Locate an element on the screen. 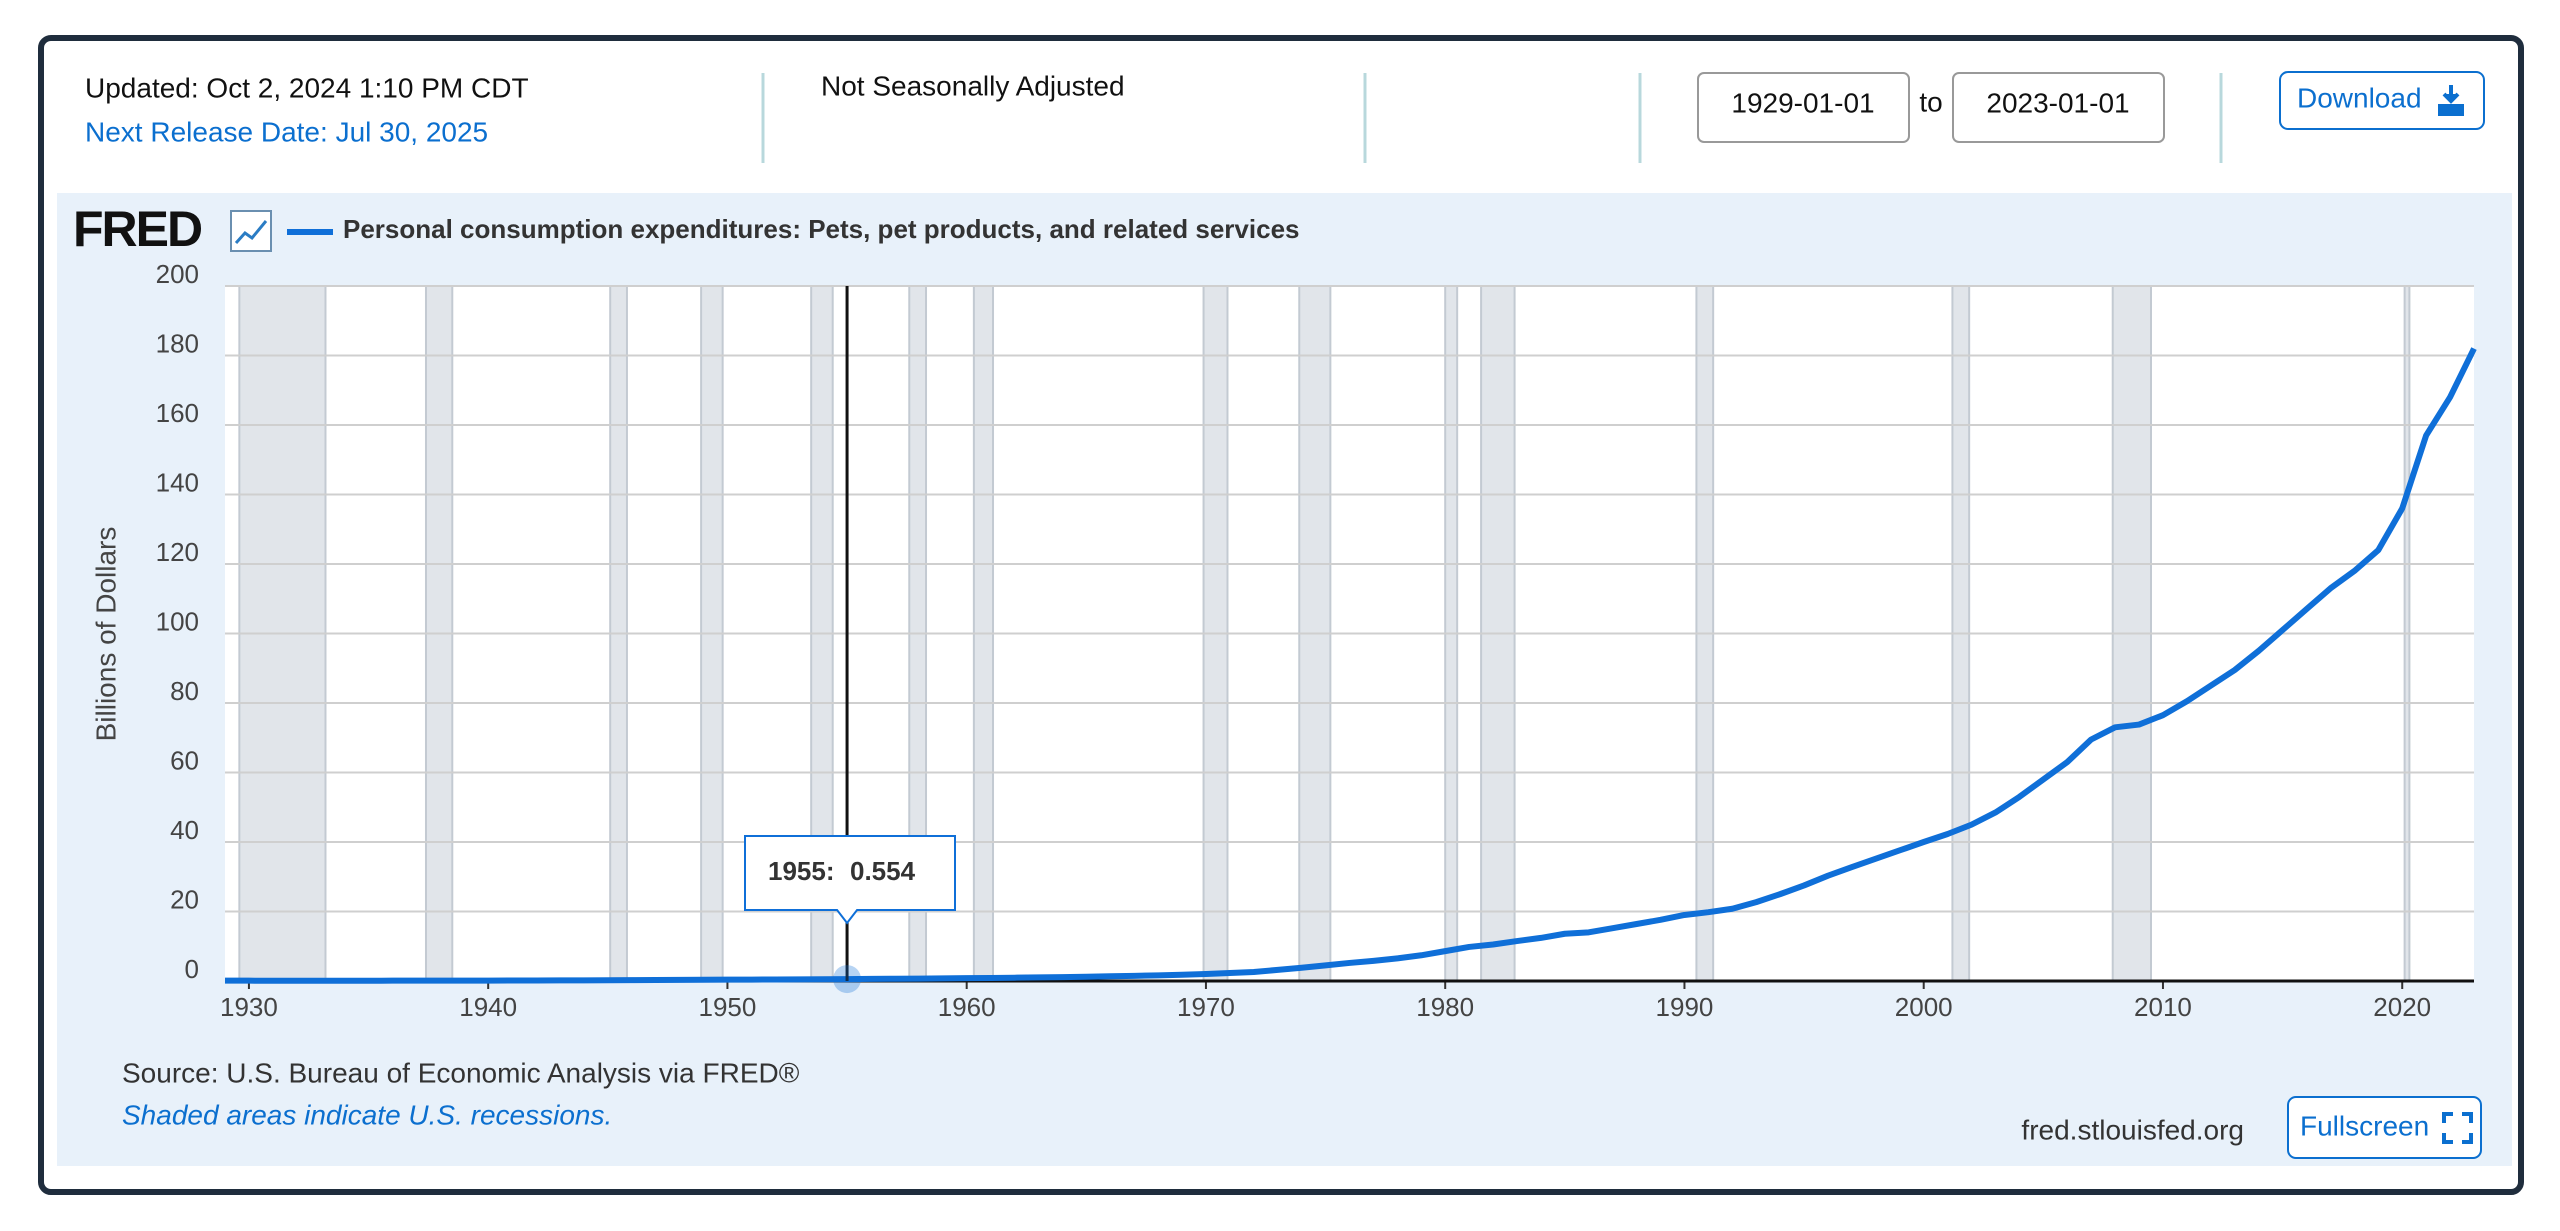 This screenshot has width=2560, height=1231. logo: FRED is located at coordinates (137, 229).